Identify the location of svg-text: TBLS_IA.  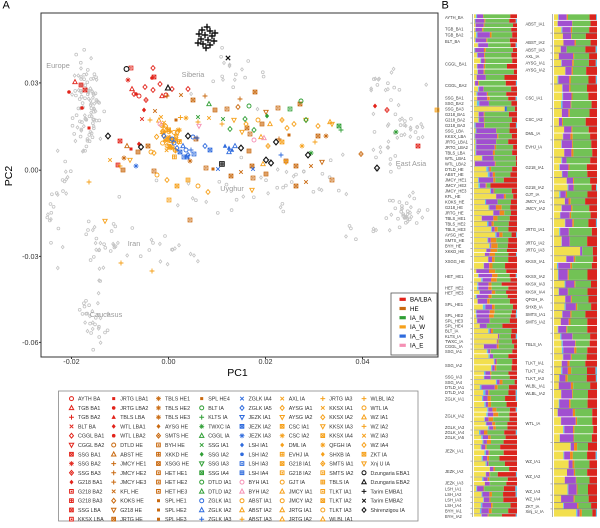
(534, 344).